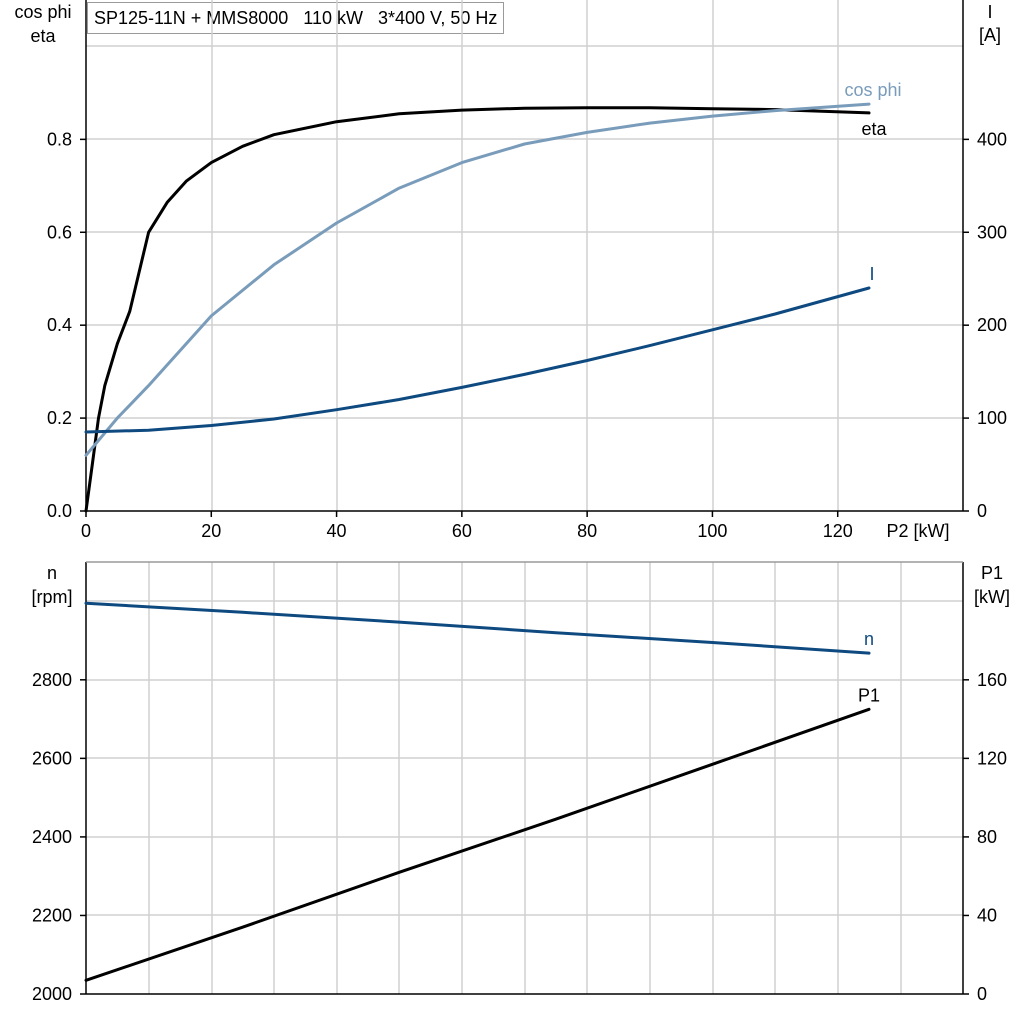 This screenshot has width=1024, height=1024. Describe the element at coordinates (992, 680) in the screenshot. I see `lower-right-tick-label: 160` at that location.